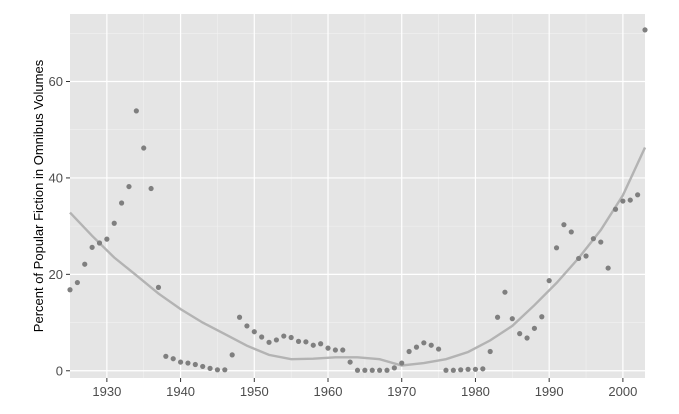 This screenshot has height=414, width=679. I want to click on x-tick-label: 1990, so click(549, 391).